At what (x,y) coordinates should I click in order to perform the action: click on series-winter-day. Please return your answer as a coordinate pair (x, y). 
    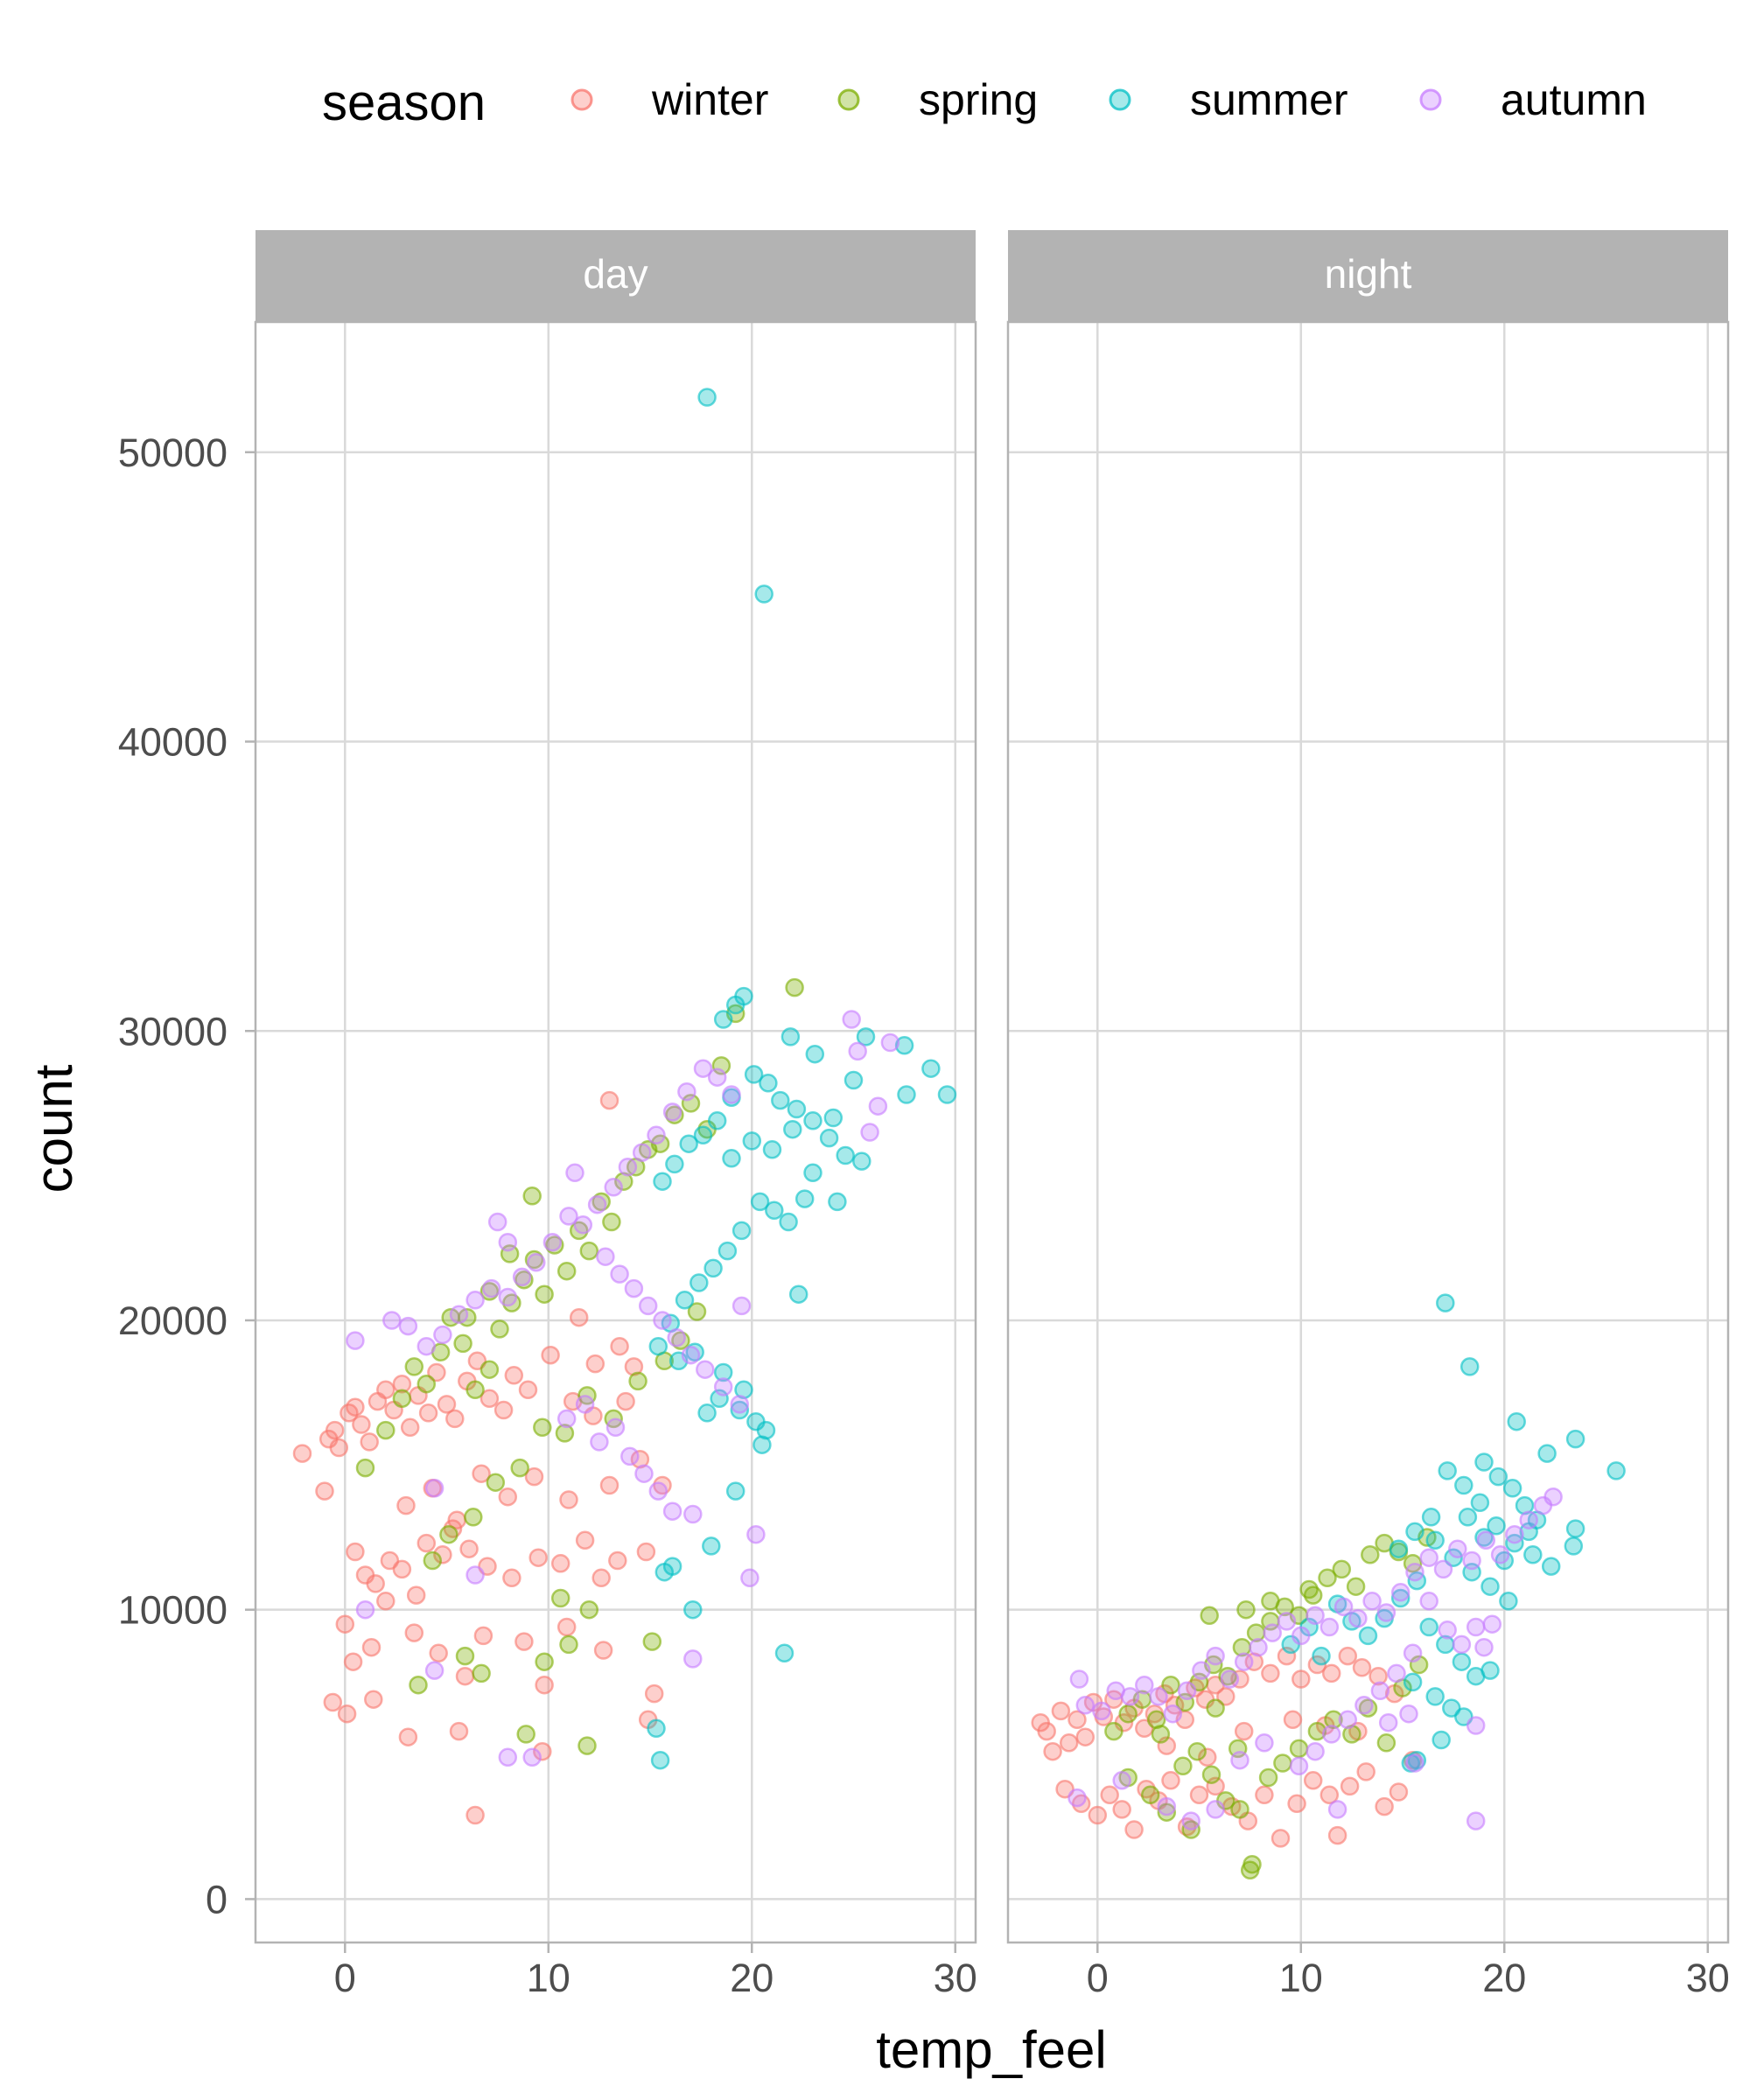
    Looking at the image, I should click on (482, 1457).